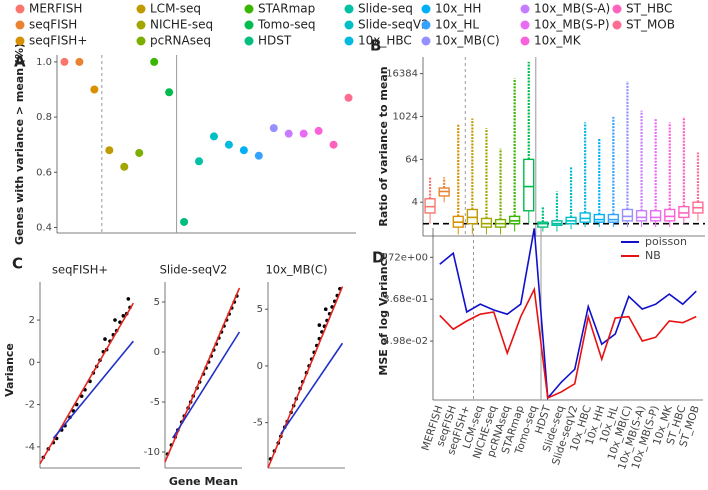 This screenshot has width=708, height=490. What do you see at coordinates (30, 405) in the screenshot?
I see `y-tick-label: -2` at bounding box center [30, 405].